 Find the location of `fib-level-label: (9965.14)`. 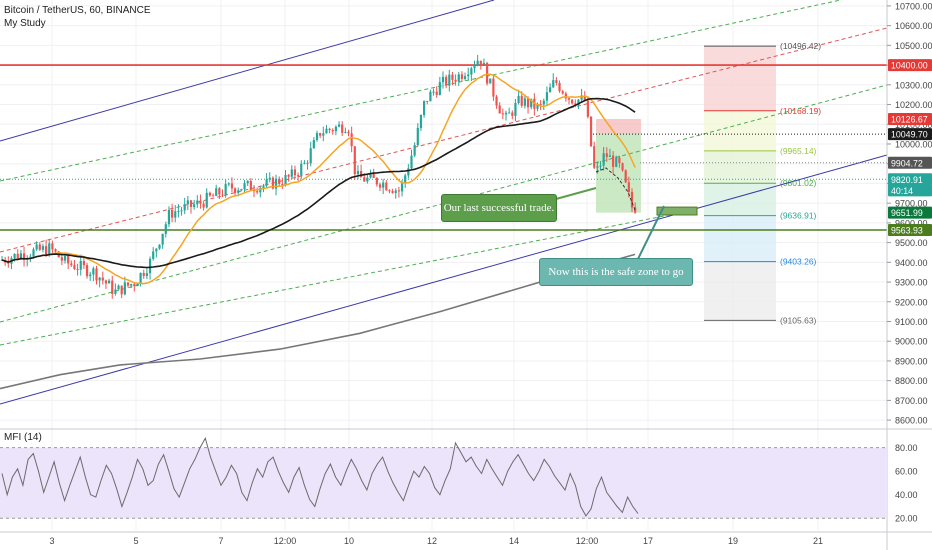

fib-level-label: (9965.14) is located at coordinates (798, 151).